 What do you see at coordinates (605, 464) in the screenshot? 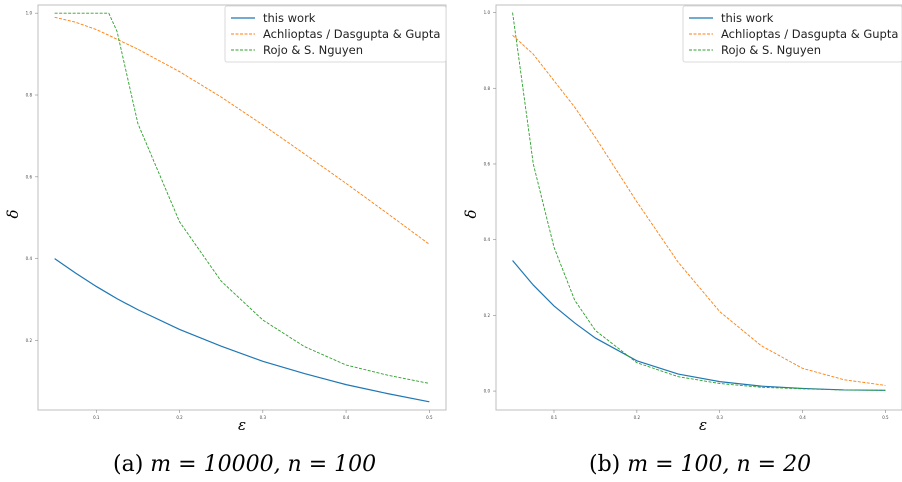
I see `caption-b-label: (b)` at bounding box center [605, 464].